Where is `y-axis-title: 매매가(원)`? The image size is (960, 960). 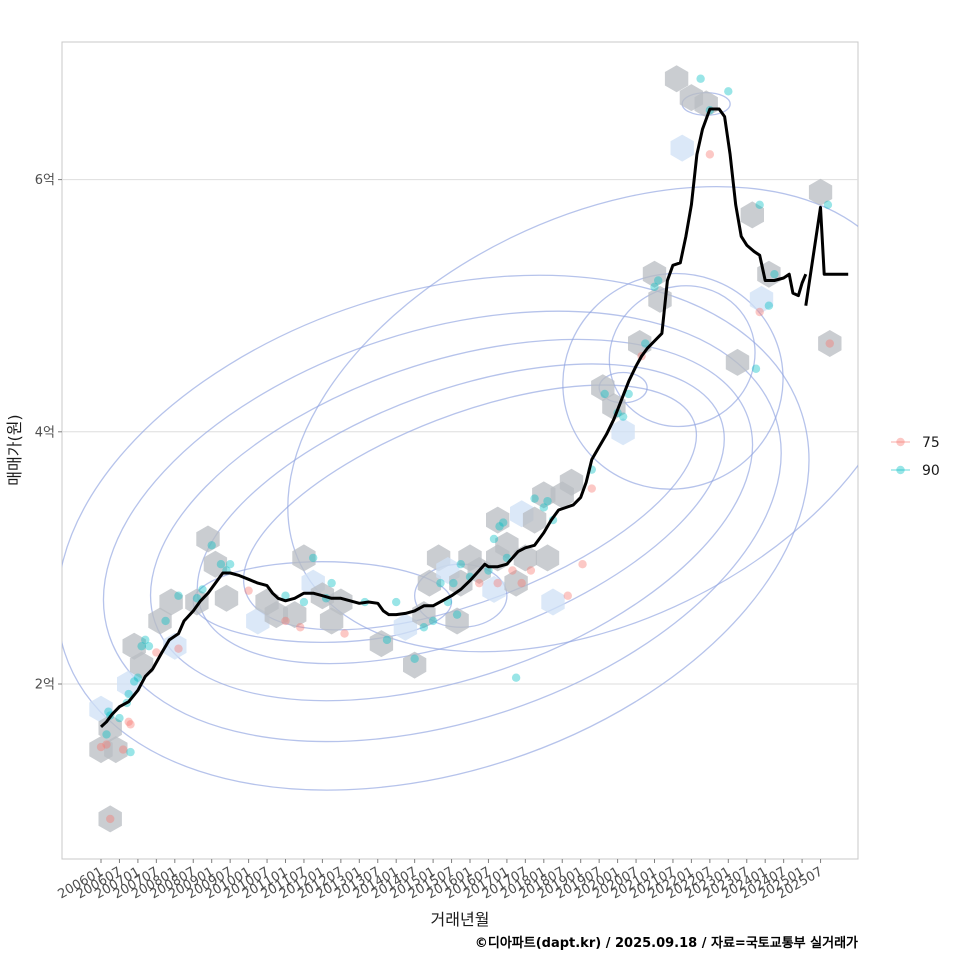 y-axis-title: 매매가(원) is located at coordinates (14, 449).